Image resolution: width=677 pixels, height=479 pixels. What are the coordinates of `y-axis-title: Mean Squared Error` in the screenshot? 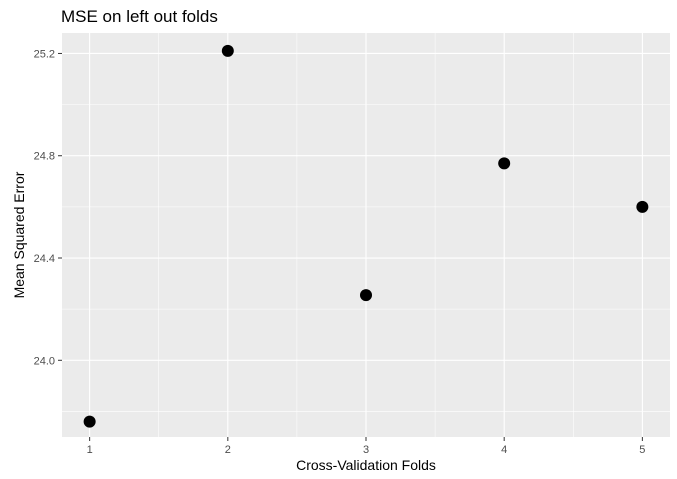 It's located at (19, 234).